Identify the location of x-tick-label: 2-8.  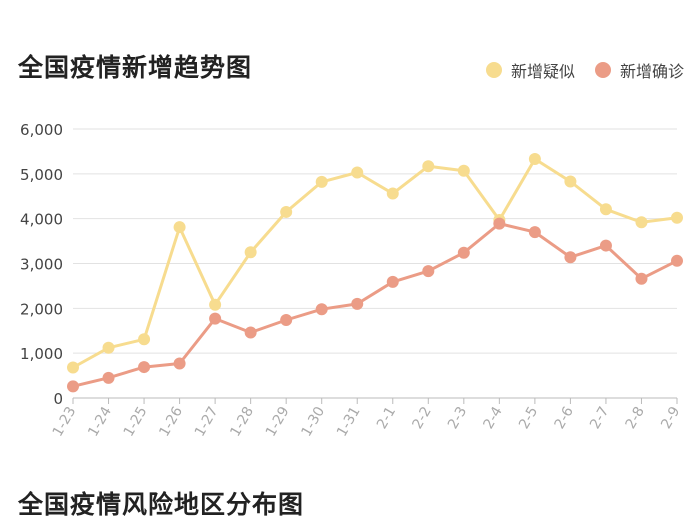
(635, 418).